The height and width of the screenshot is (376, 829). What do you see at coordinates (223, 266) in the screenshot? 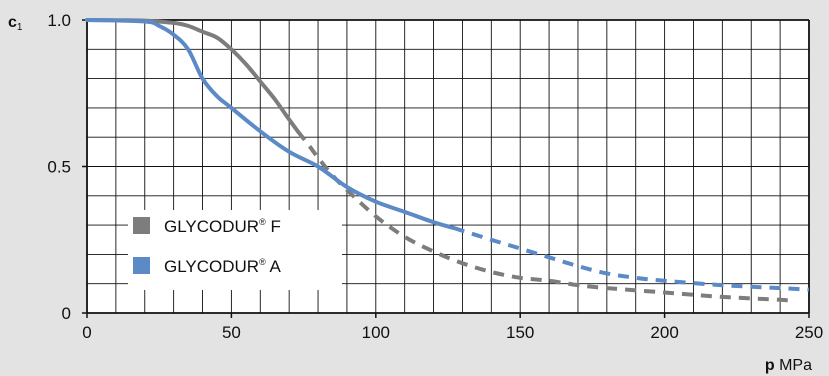
I see `legend-label: GLYCODUR® A` at bounding box center [223, 266].